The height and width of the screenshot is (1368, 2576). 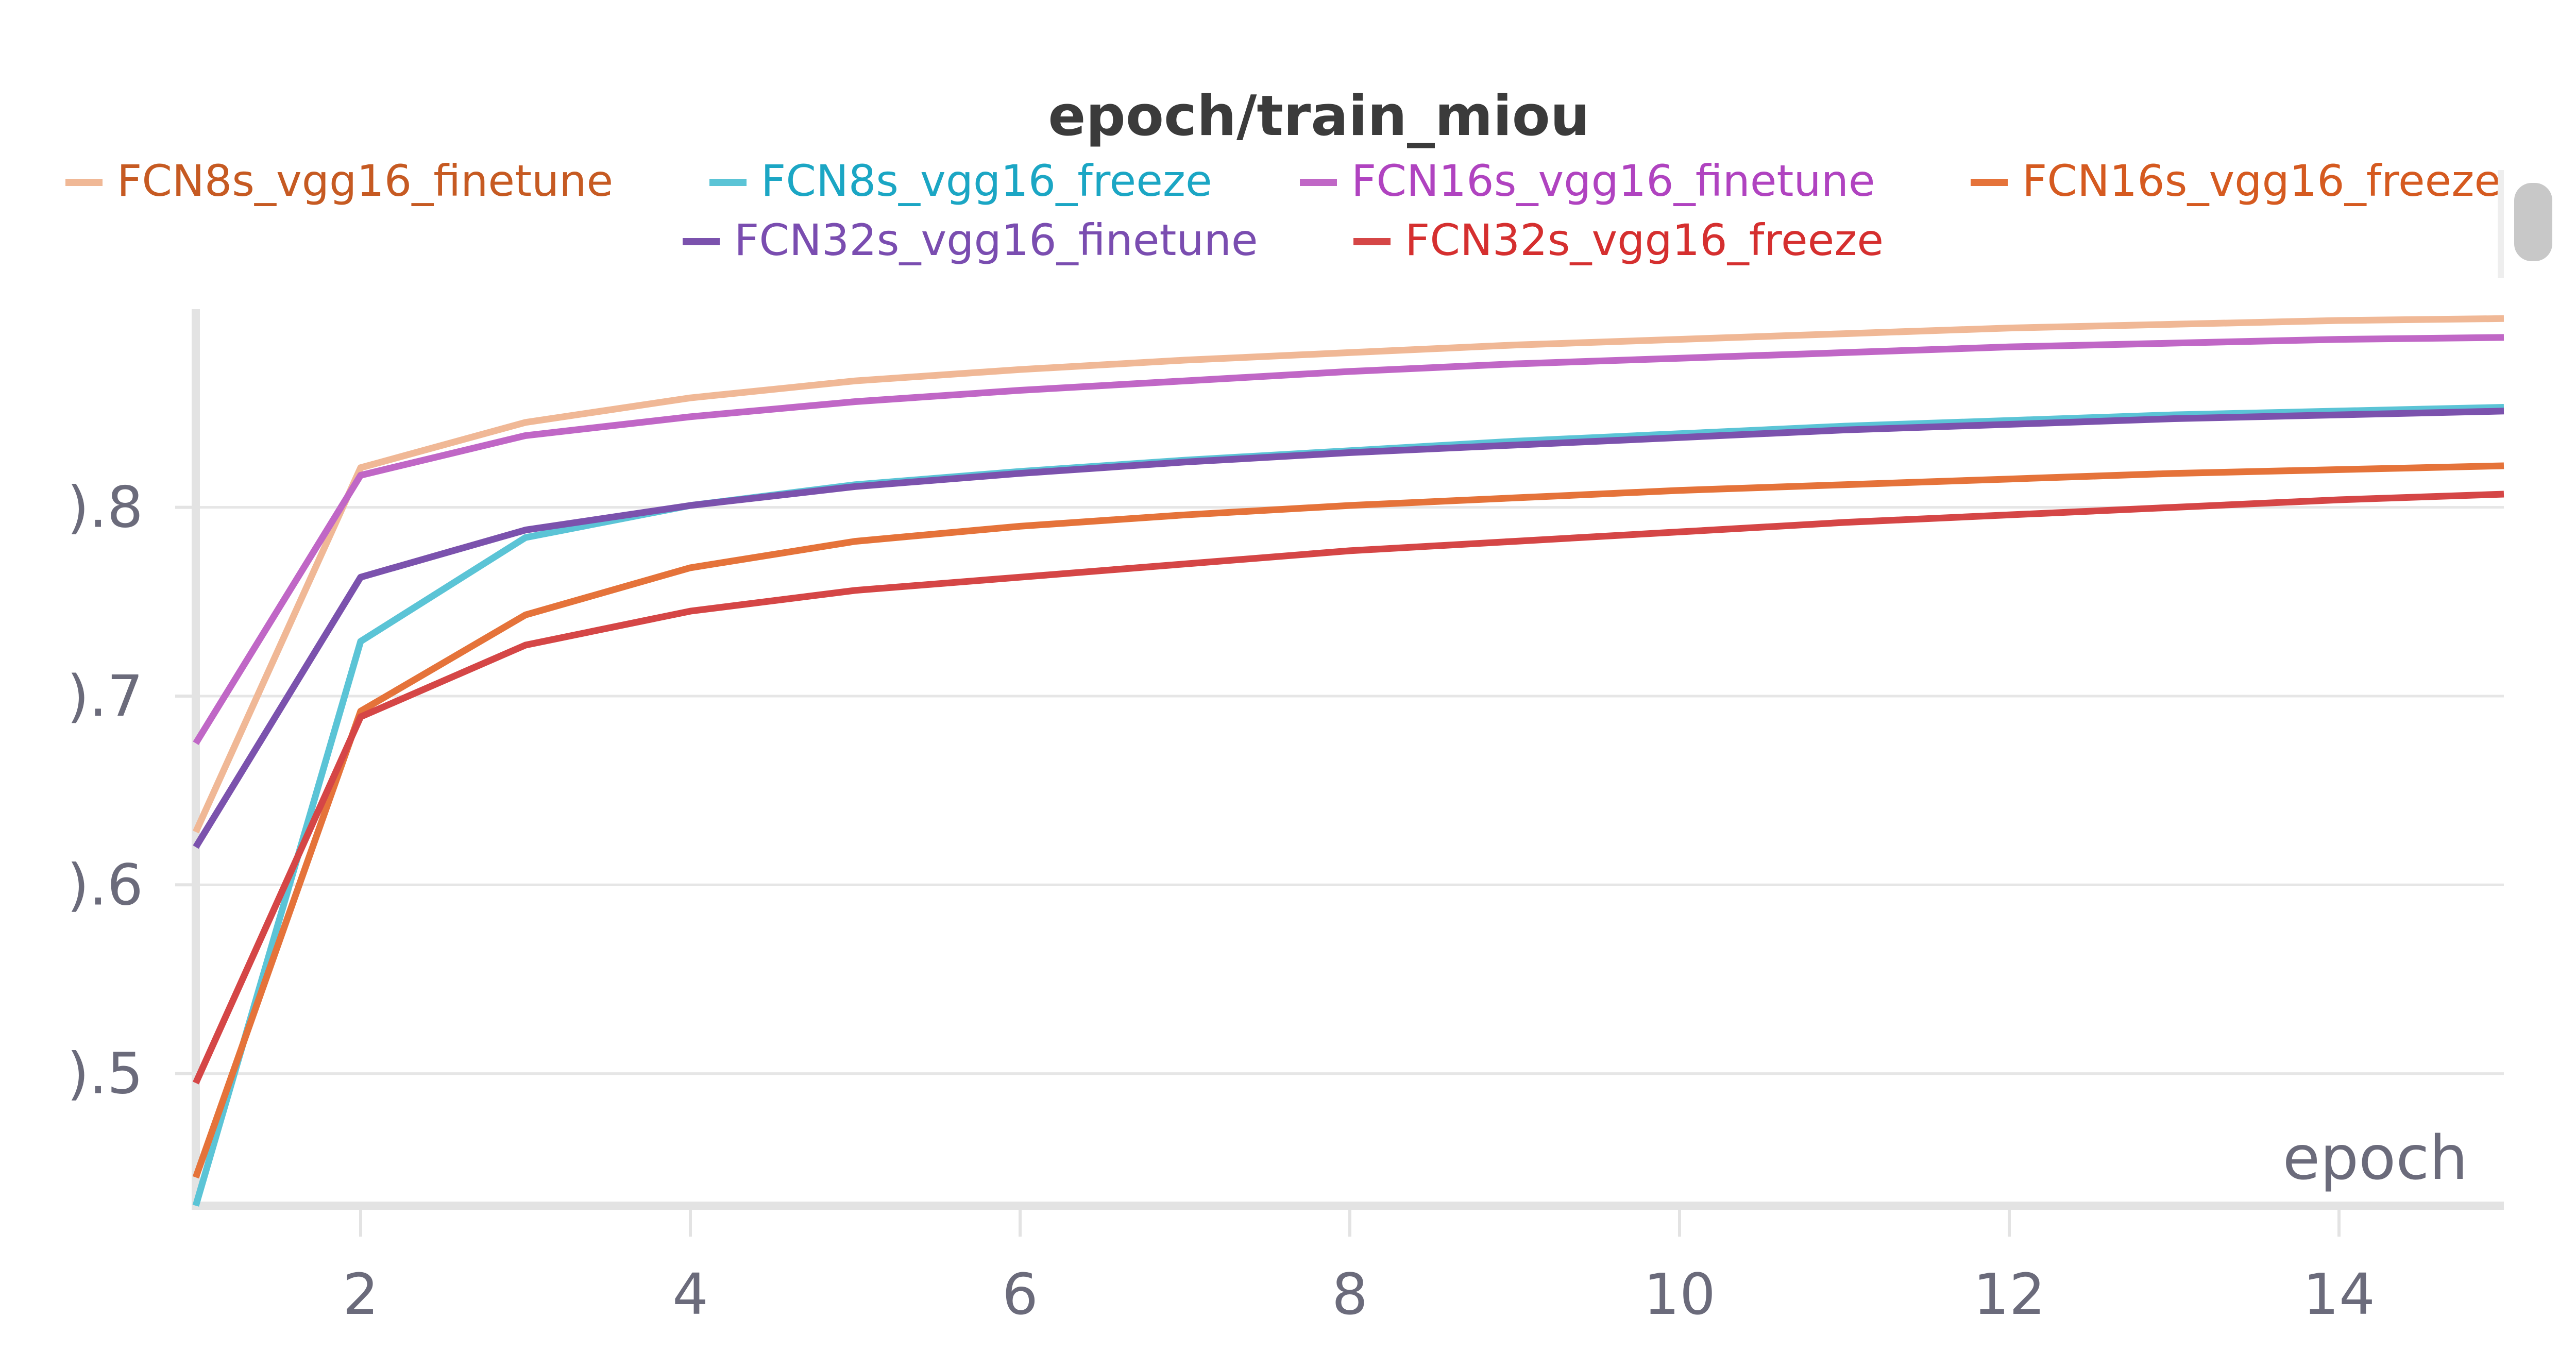 I want to click on legend-label: FCN32s_vgg16_finetune, so click(x=996, y=240).